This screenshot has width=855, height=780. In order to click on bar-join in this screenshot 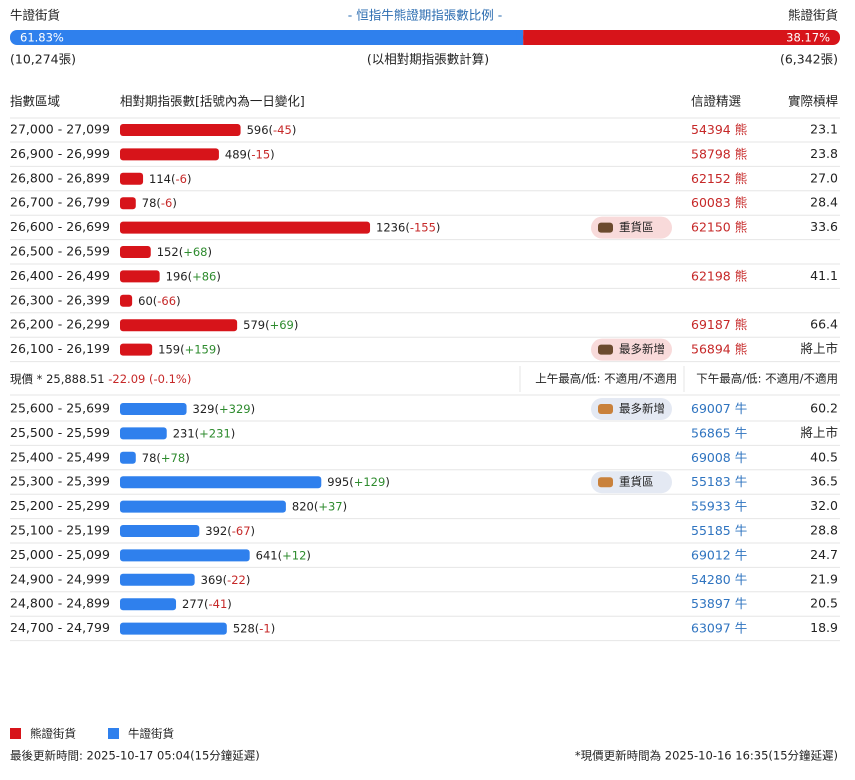, I will do `click(520, 37)`.